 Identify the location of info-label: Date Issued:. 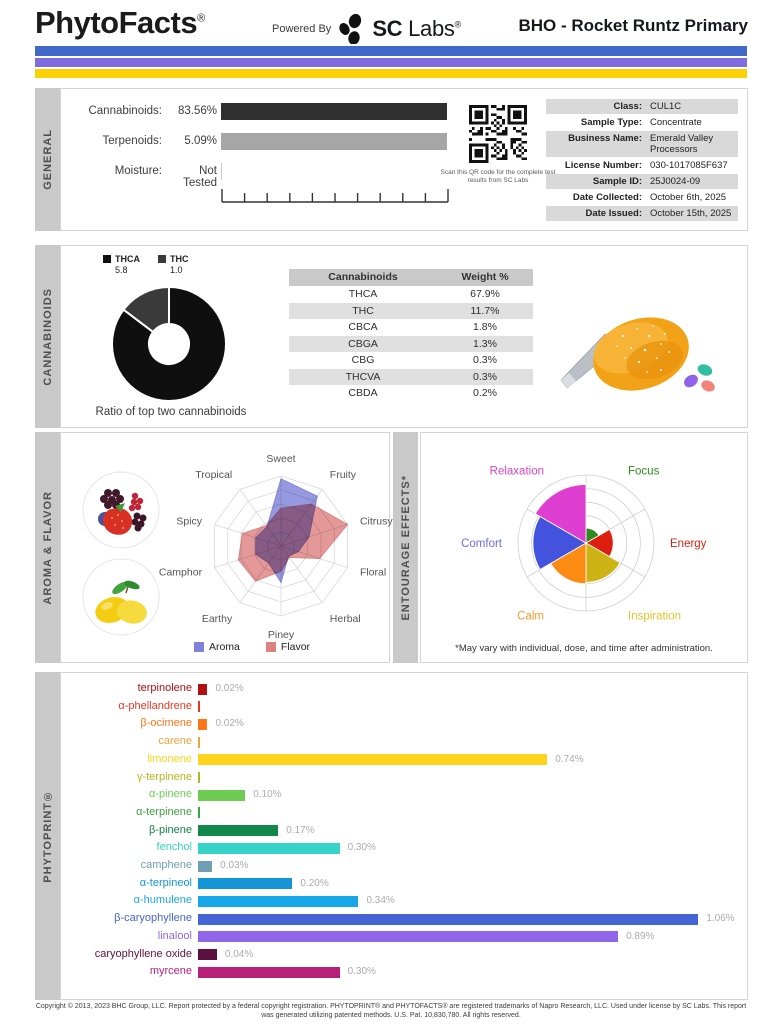
(614, 213).